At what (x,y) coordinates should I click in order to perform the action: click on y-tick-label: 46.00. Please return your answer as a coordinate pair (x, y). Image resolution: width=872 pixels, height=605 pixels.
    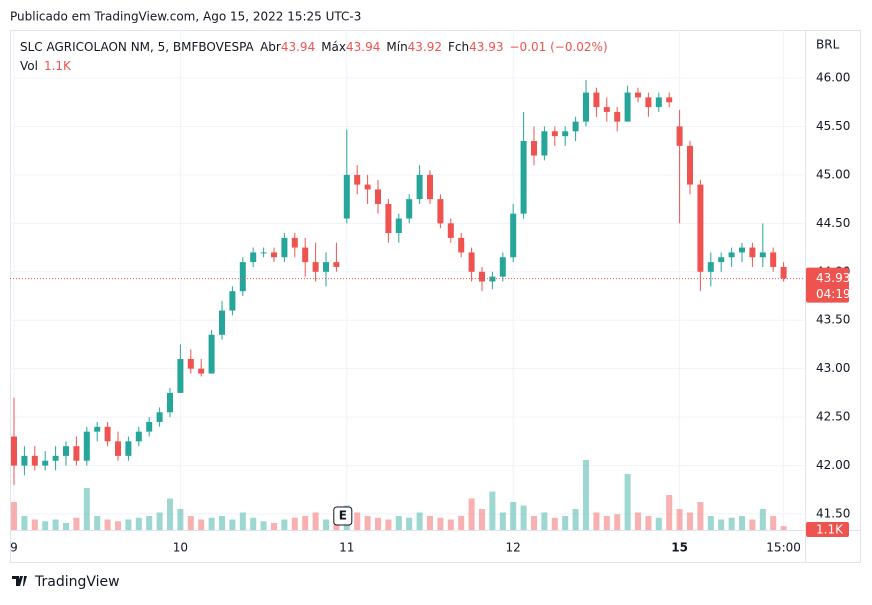
    Looking at the image, I should click on (833, 78).